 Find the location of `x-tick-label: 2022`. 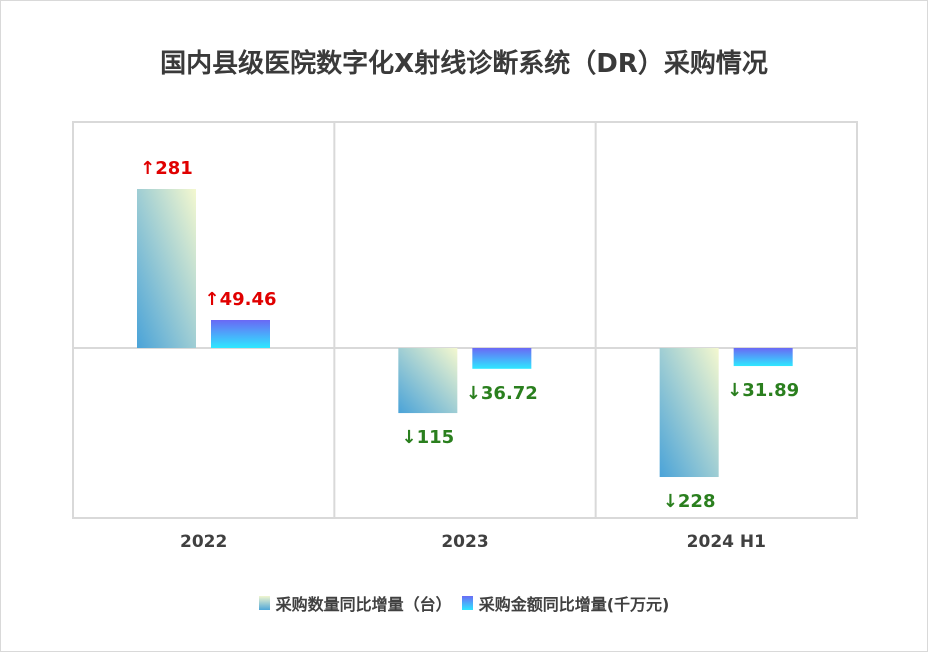

x-tick-label: 2022 is located at coordinates (203, 542).